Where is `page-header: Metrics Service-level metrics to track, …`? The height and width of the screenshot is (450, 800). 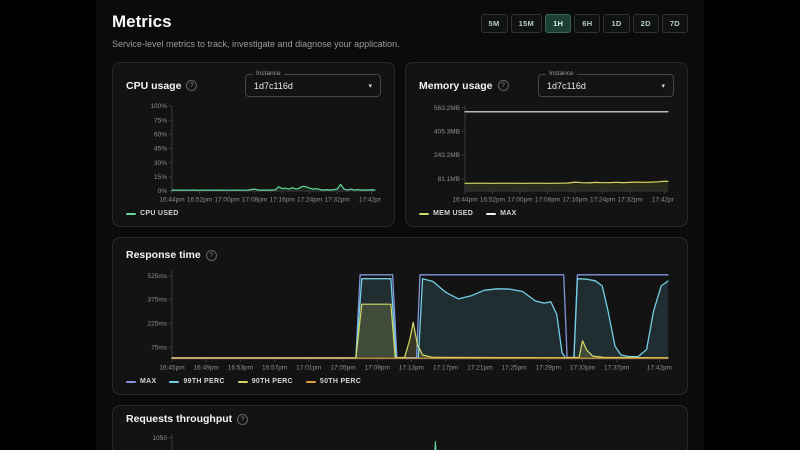
page-header: Metrics Service-level metrics to track, … is located at coordinates (400, 29).